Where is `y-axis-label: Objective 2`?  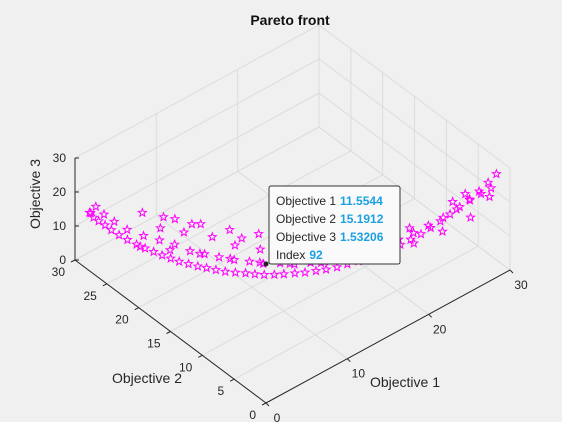
y-axis-label: Objective 2 is located at coordinates (147, 378).